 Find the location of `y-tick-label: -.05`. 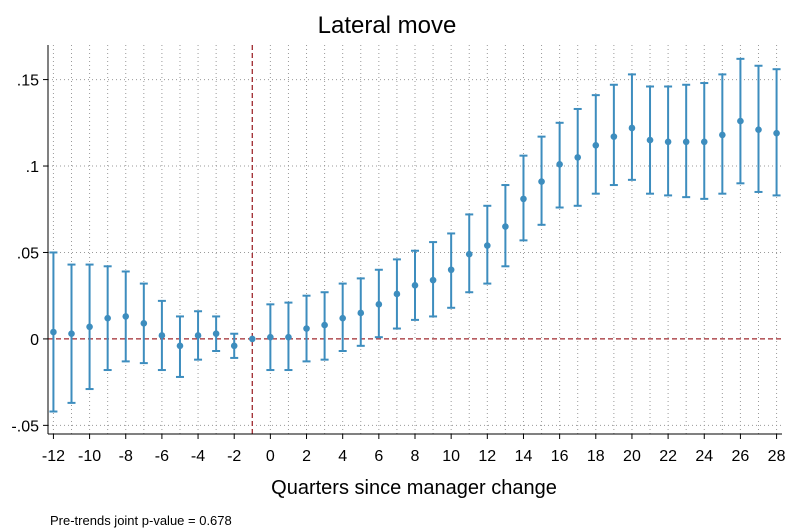

y-tick-label: -.05 is located at coordinates (25, 426).